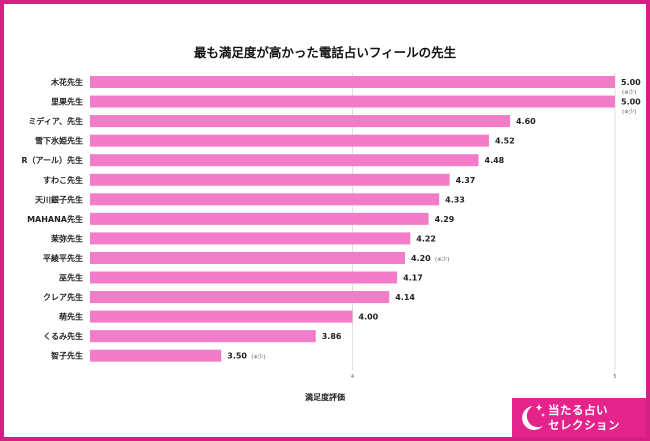  Describe the element at coordinates (352, 377) in the screenshot. I see `x-tick-label: 4` at that location.